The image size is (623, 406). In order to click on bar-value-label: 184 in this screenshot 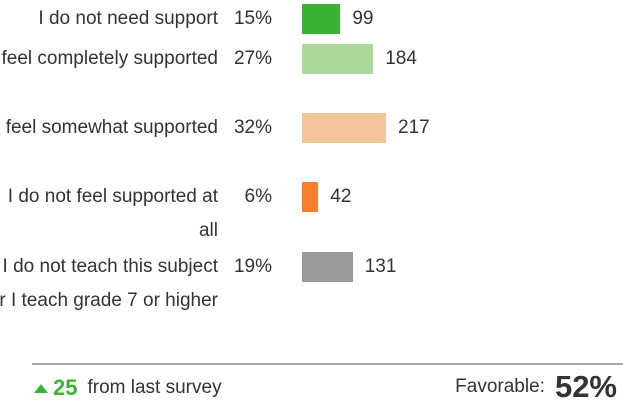, I will do `click(401, 58)`.